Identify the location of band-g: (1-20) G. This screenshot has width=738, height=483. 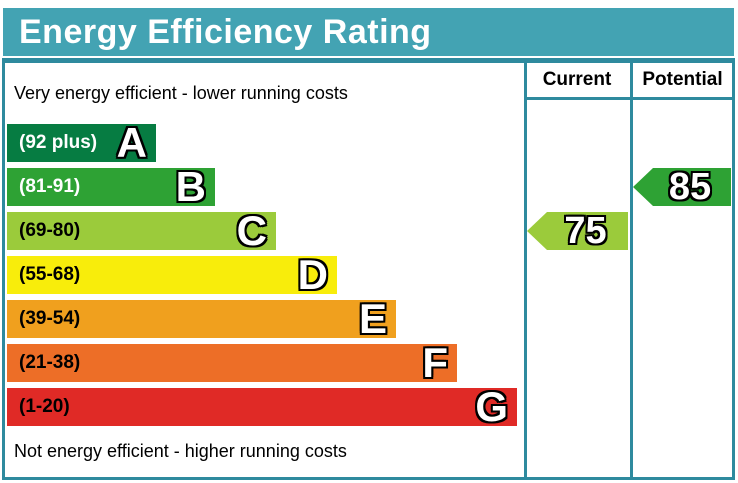
(262, 406).